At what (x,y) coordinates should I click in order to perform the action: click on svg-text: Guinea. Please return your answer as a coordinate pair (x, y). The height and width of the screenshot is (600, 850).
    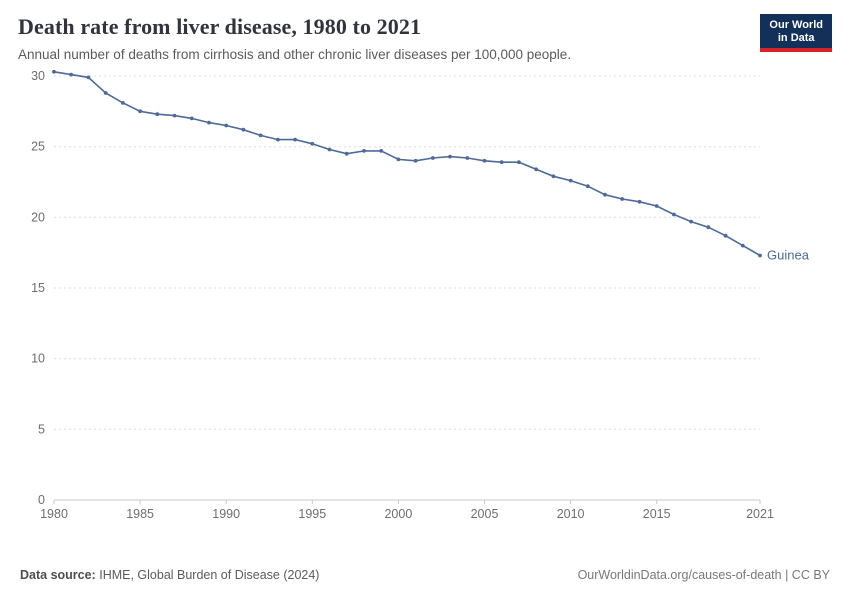
    Looking at the image, I should click on (788, 255).